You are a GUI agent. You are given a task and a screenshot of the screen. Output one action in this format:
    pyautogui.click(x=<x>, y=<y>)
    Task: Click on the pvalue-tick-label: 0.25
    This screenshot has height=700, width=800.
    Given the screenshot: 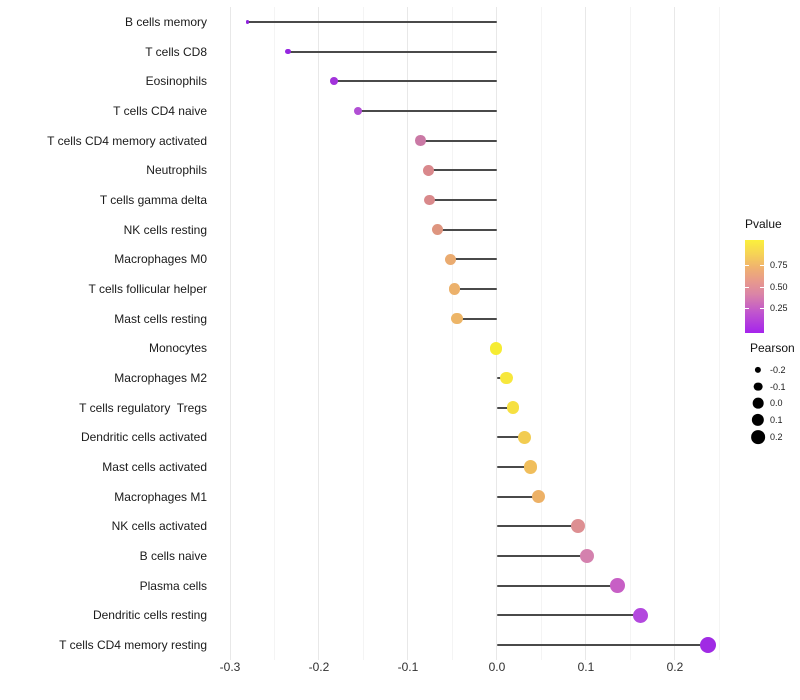 What is the action you would take?
    pyautogui.click(x=779, y=308)
    